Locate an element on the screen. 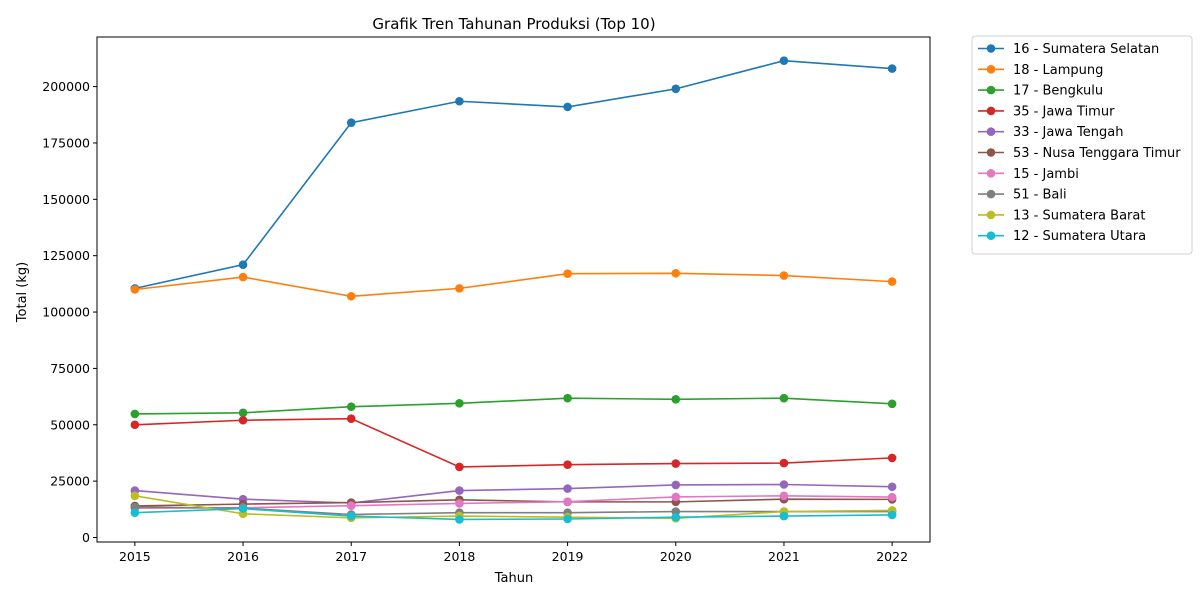 This screenshot has width=1200, height=600. legend-label: 17 - Bengkulu is located at coordinates (1058, 91).